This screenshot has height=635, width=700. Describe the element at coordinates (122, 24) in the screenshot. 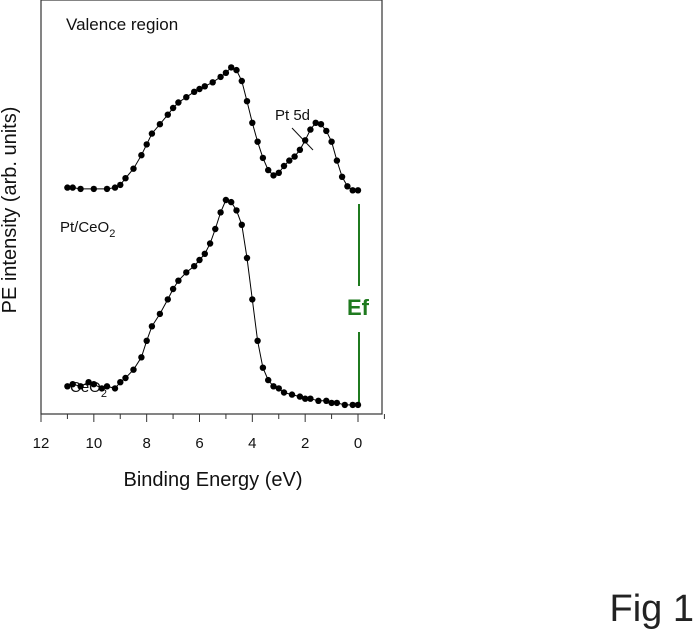

I see `chart-title: Valence region` at that location.